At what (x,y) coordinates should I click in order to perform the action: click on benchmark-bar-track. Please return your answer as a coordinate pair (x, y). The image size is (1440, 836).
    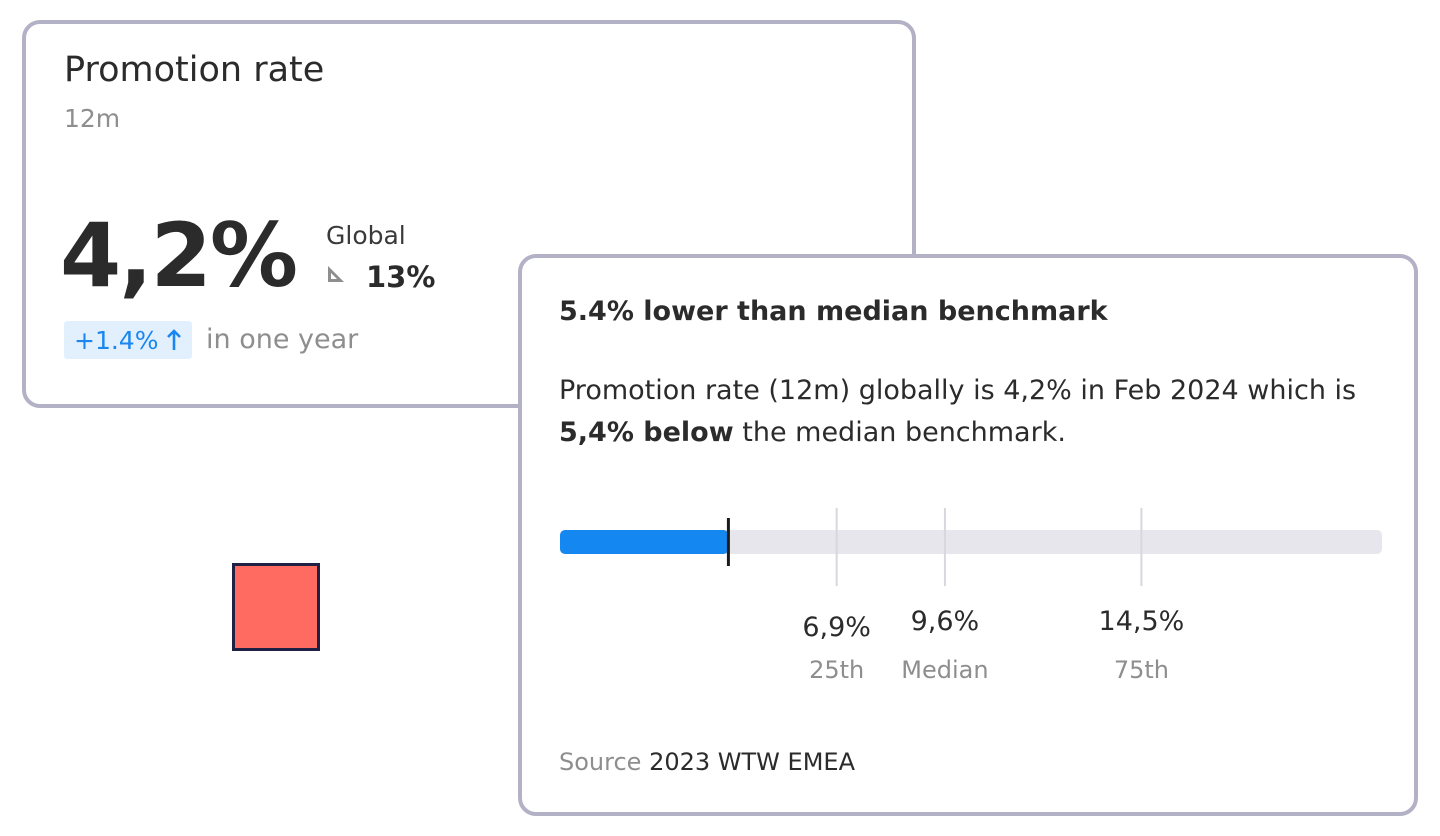
    Looking at the image, I should click on (971, 542).